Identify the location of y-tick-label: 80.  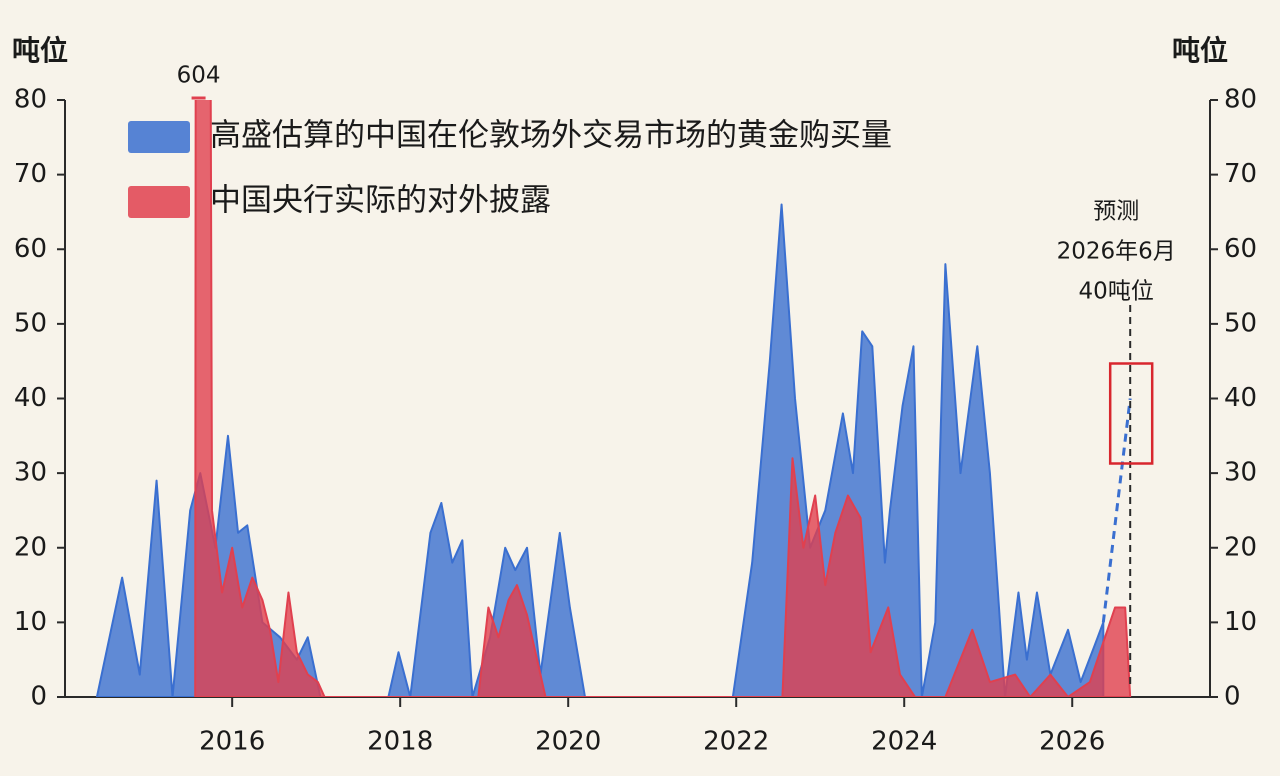
(30, 100).